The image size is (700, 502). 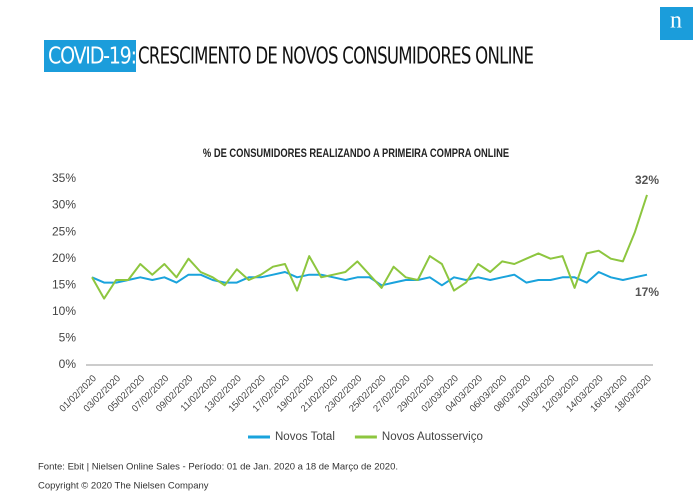 What do you see at coordinates (369, 279) in the screenshot?
I see `series-line` at bounding box center [369, 279].